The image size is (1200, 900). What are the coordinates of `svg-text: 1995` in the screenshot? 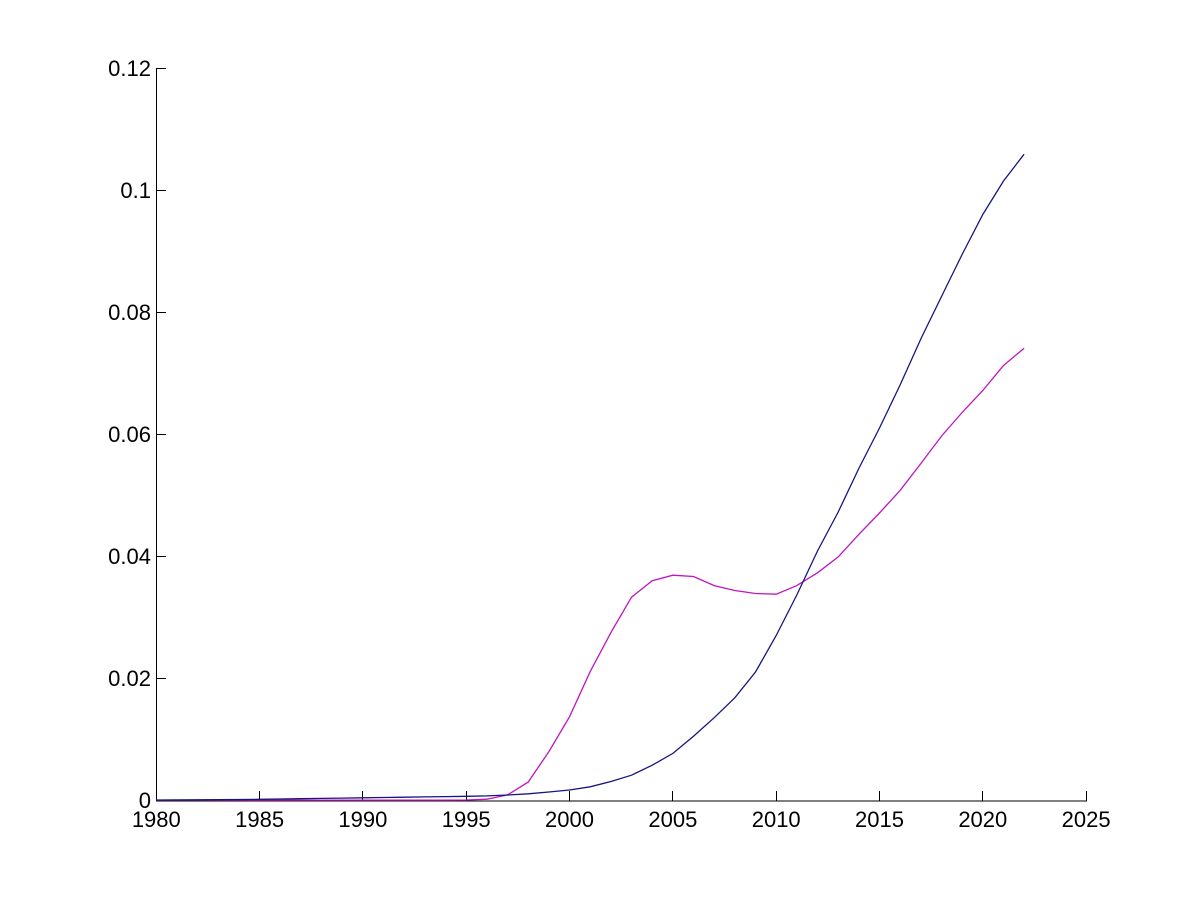 It's located at (466, 819).